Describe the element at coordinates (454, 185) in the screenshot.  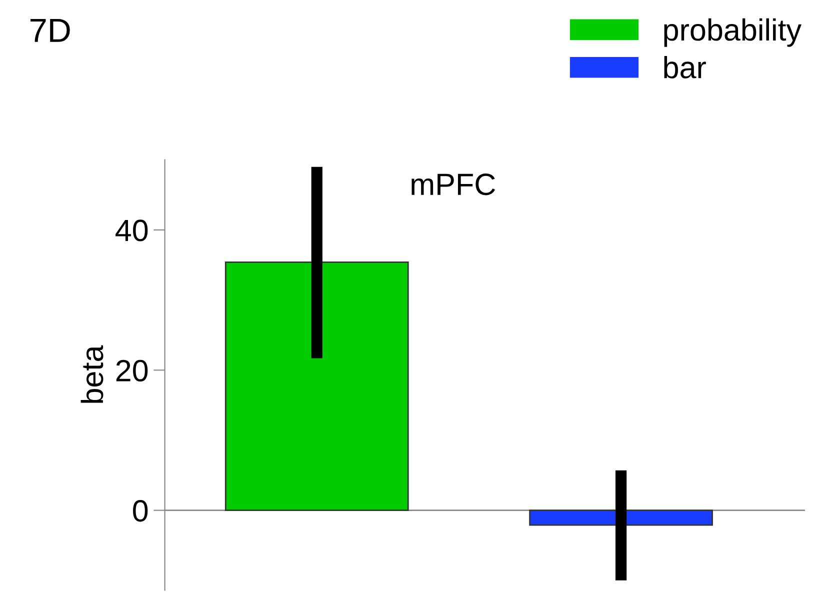
I see `chart-subtitle: mPFC` at that location.